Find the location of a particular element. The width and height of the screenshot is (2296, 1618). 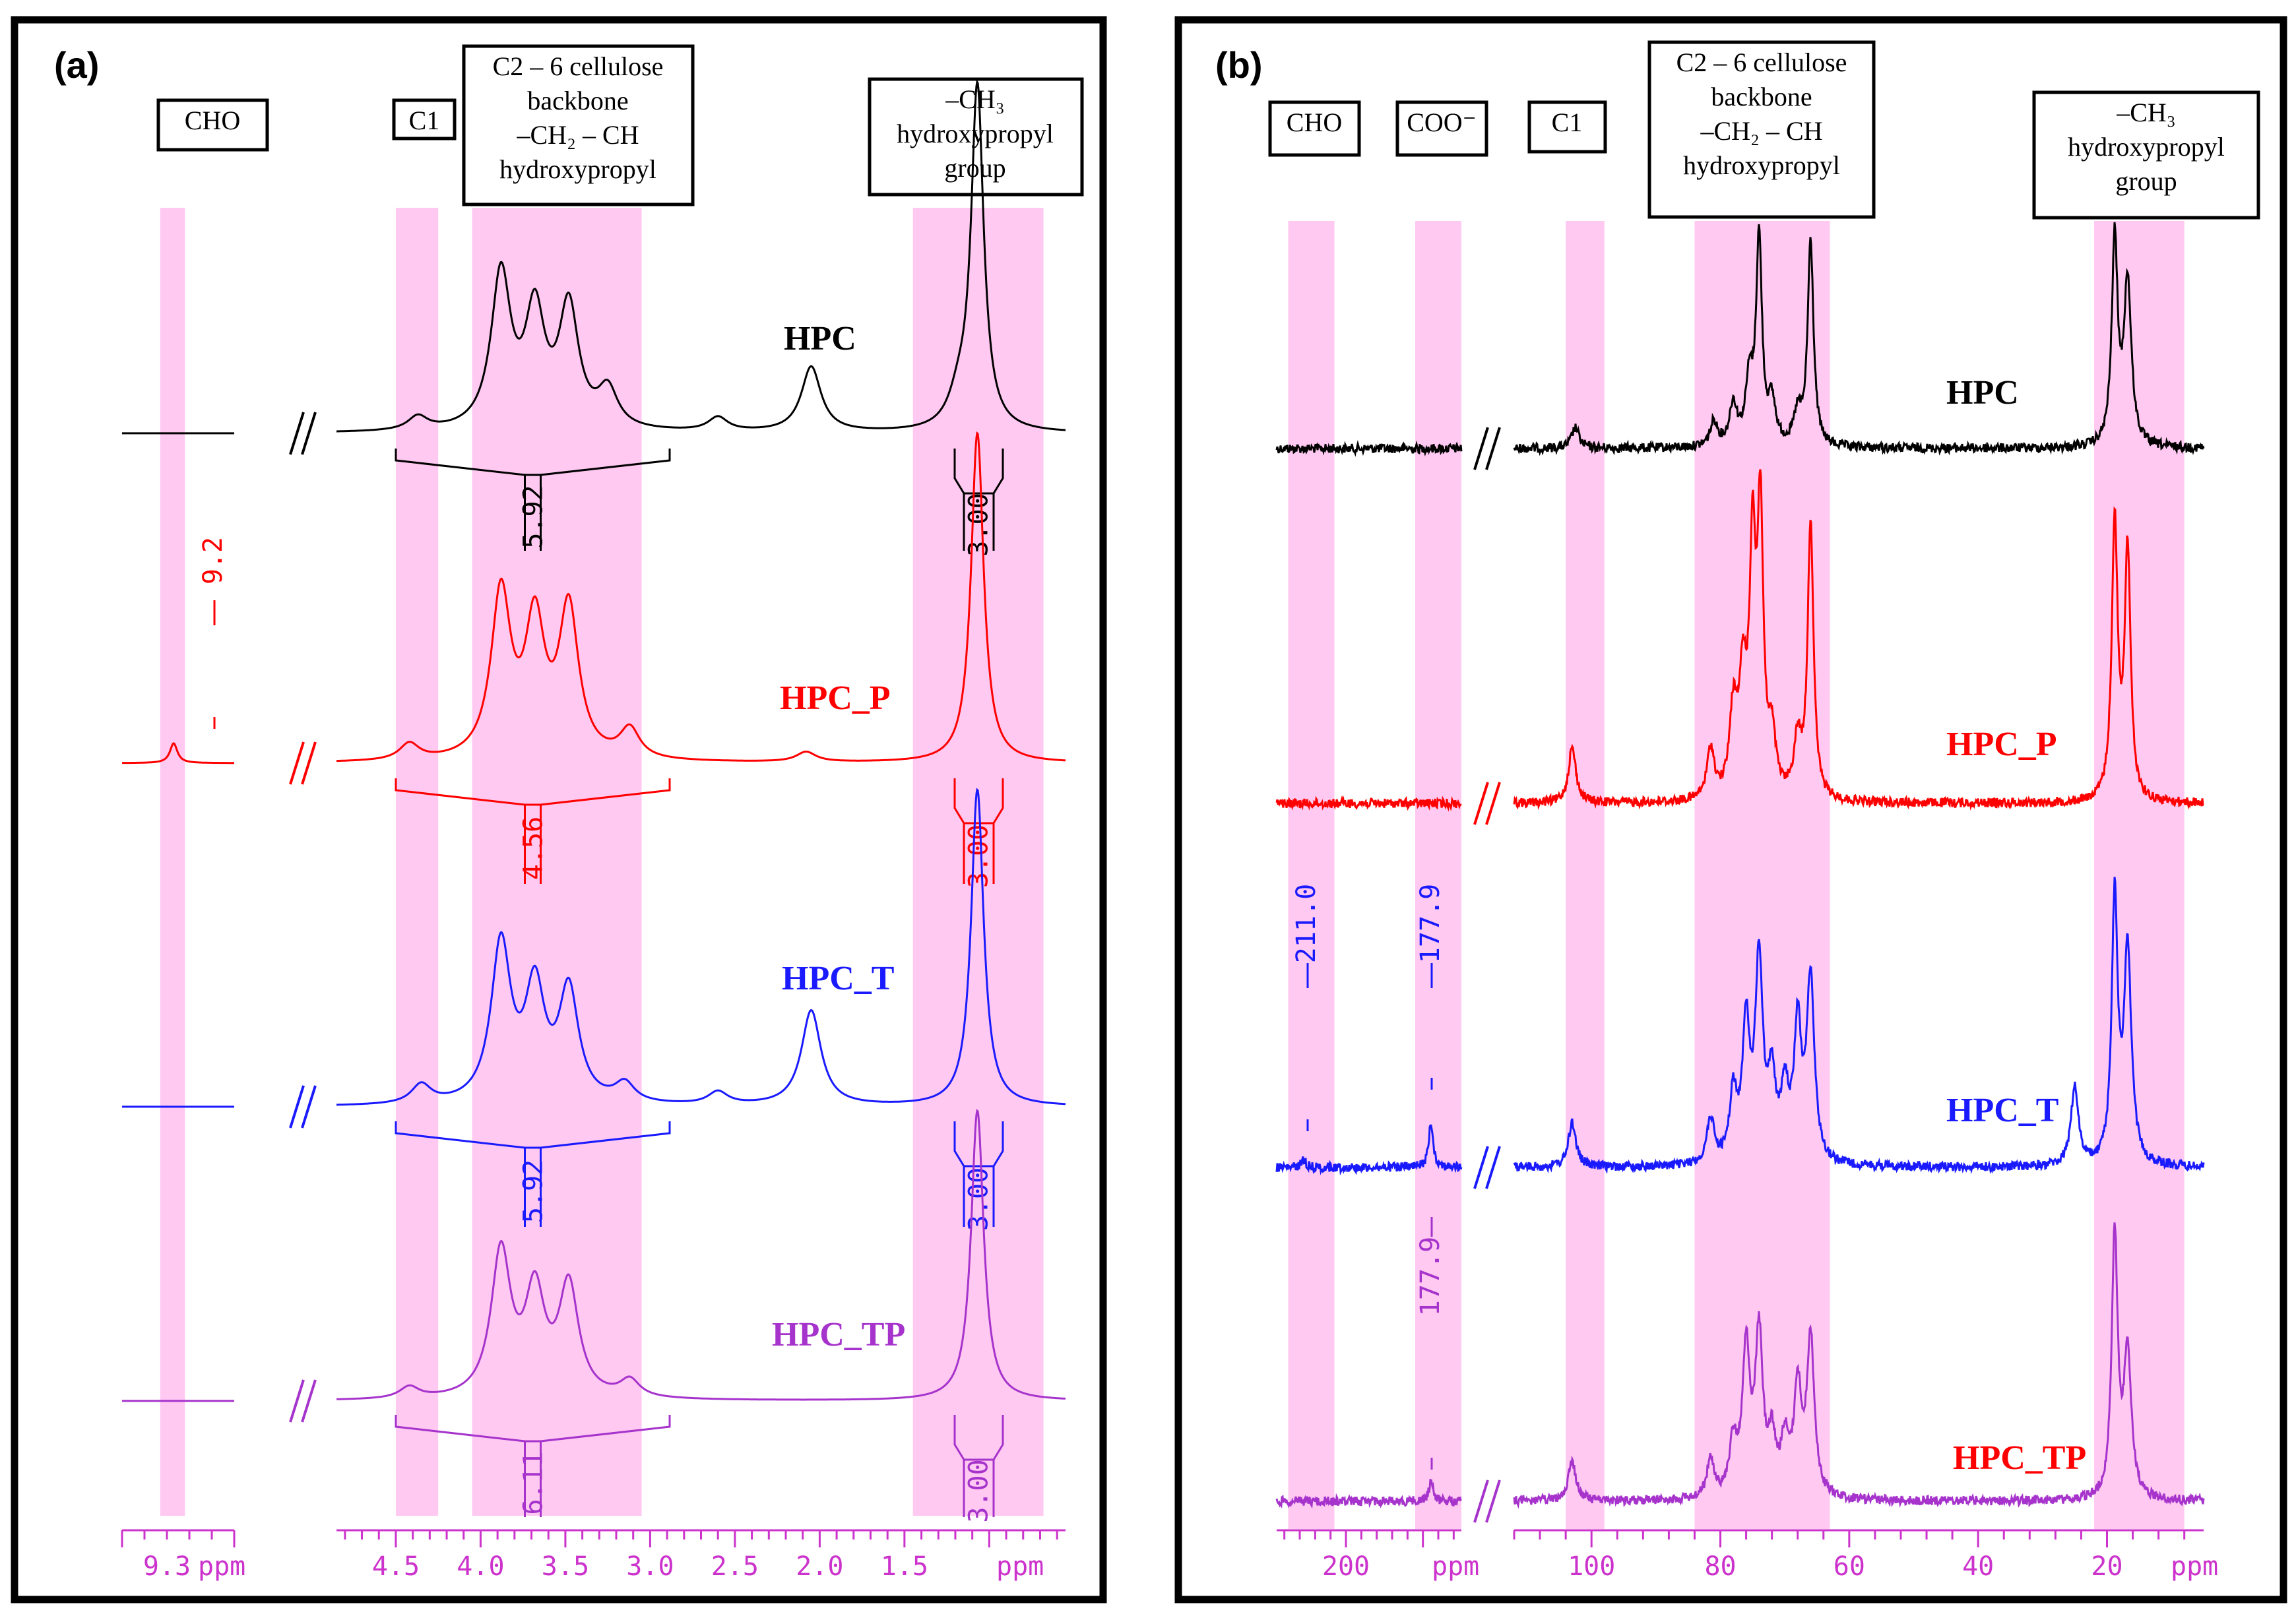

x-tick-label: 100 is located at coordinates (1591, 1566).